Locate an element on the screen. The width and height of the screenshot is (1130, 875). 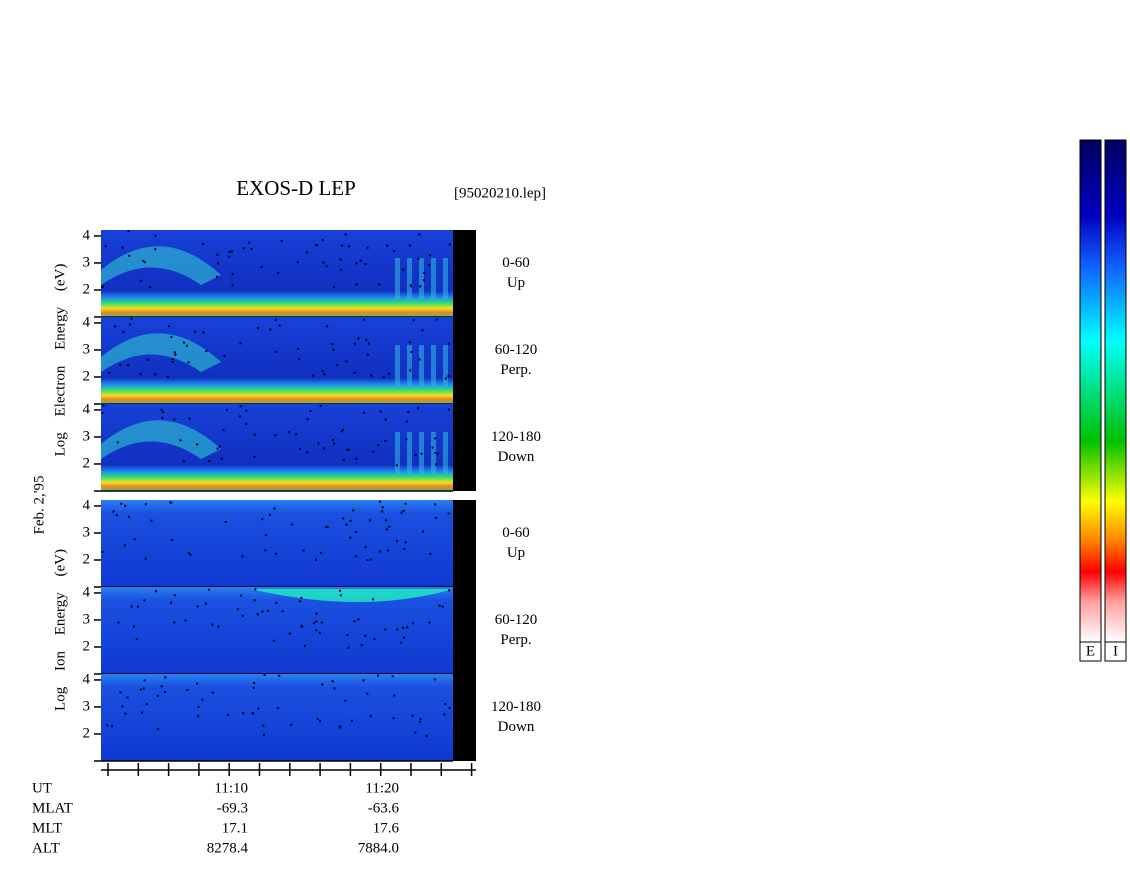
no-data is located at coordinates (464, 360).